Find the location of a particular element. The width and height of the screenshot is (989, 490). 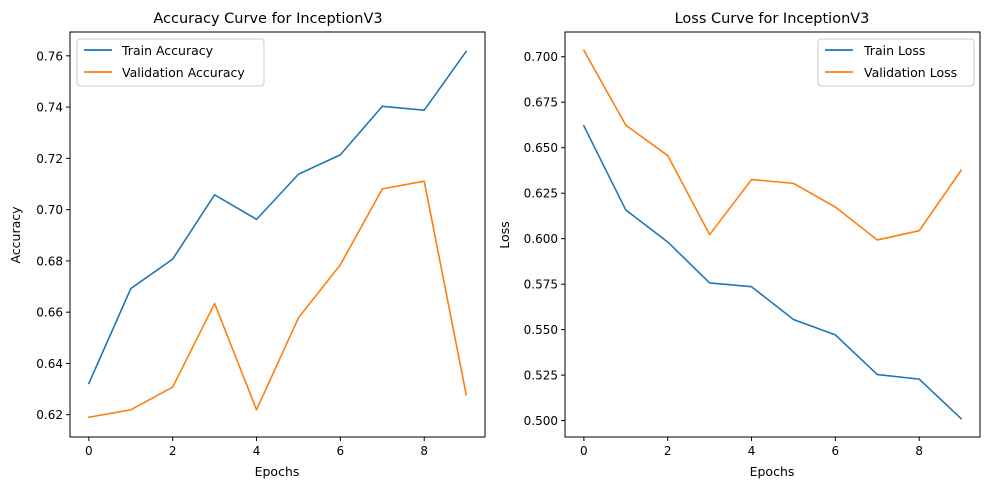

accuracy-x-ticks: 0 2 4 6 8 is located at coordinates (256, 447).